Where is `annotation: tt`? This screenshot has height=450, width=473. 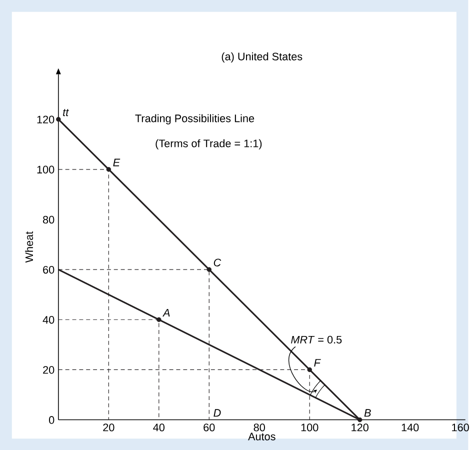 annotation: tt is located at coordinates (66, 112).